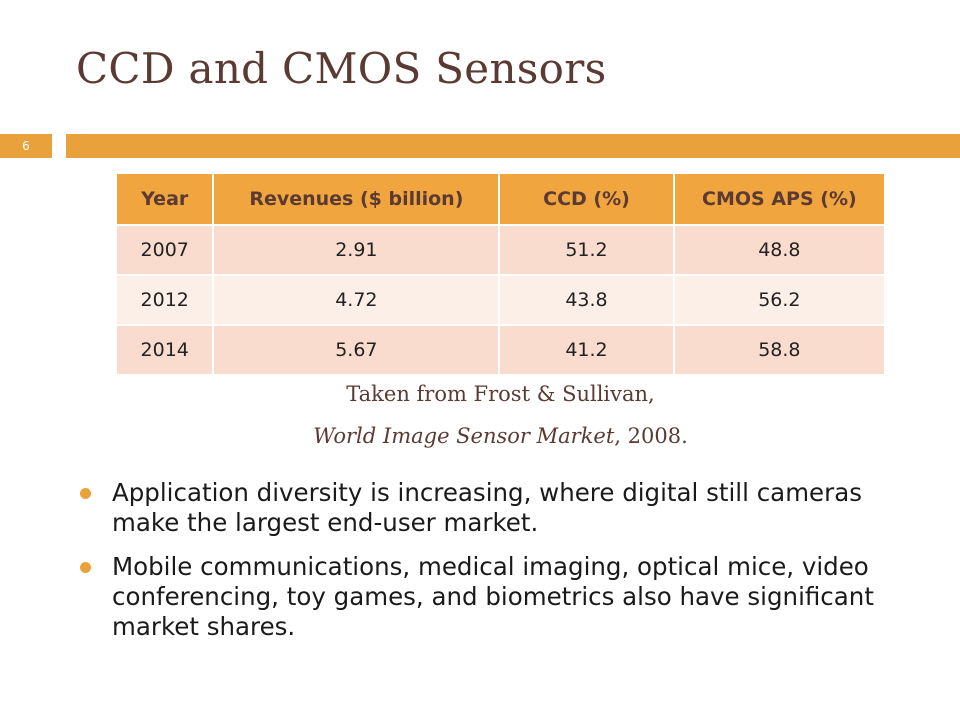 The image size is (960, 720). I want to click on table-row: 2007 2.91 51.2 48.8, so click(500, 249).